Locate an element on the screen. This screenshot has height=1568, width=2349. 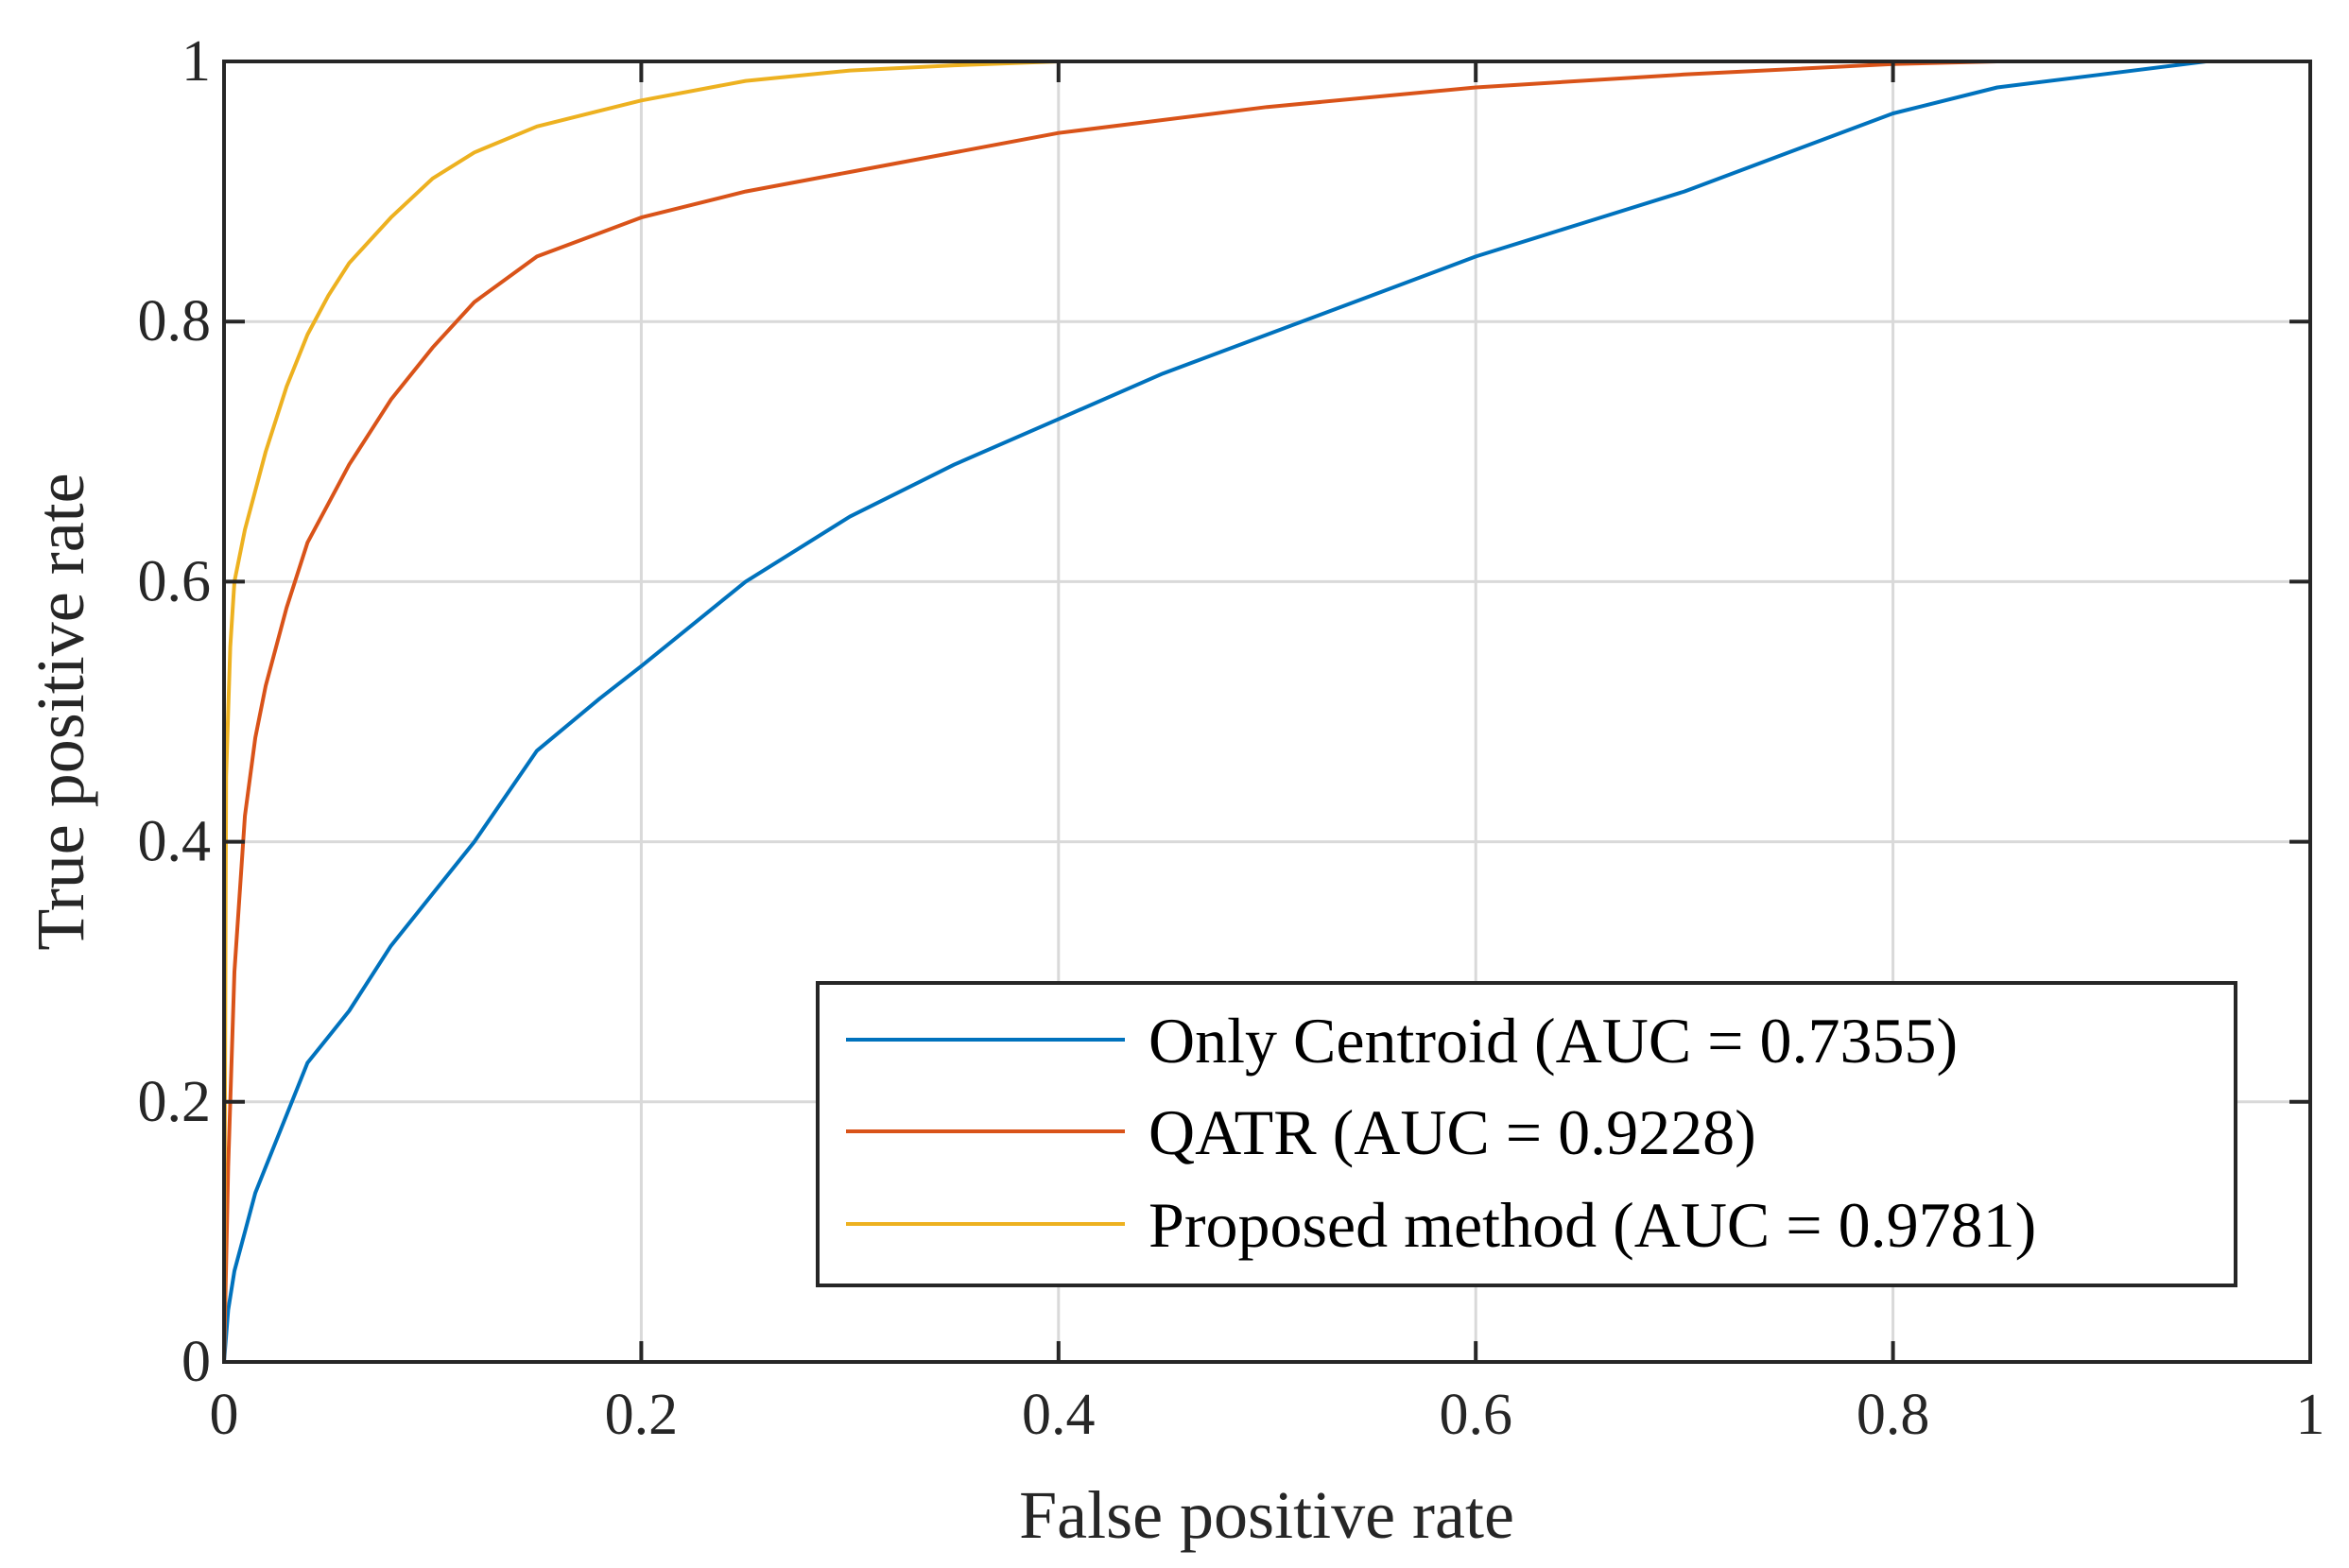
x-tick-label: 0.4 is located at coordinates (1059, 1415).